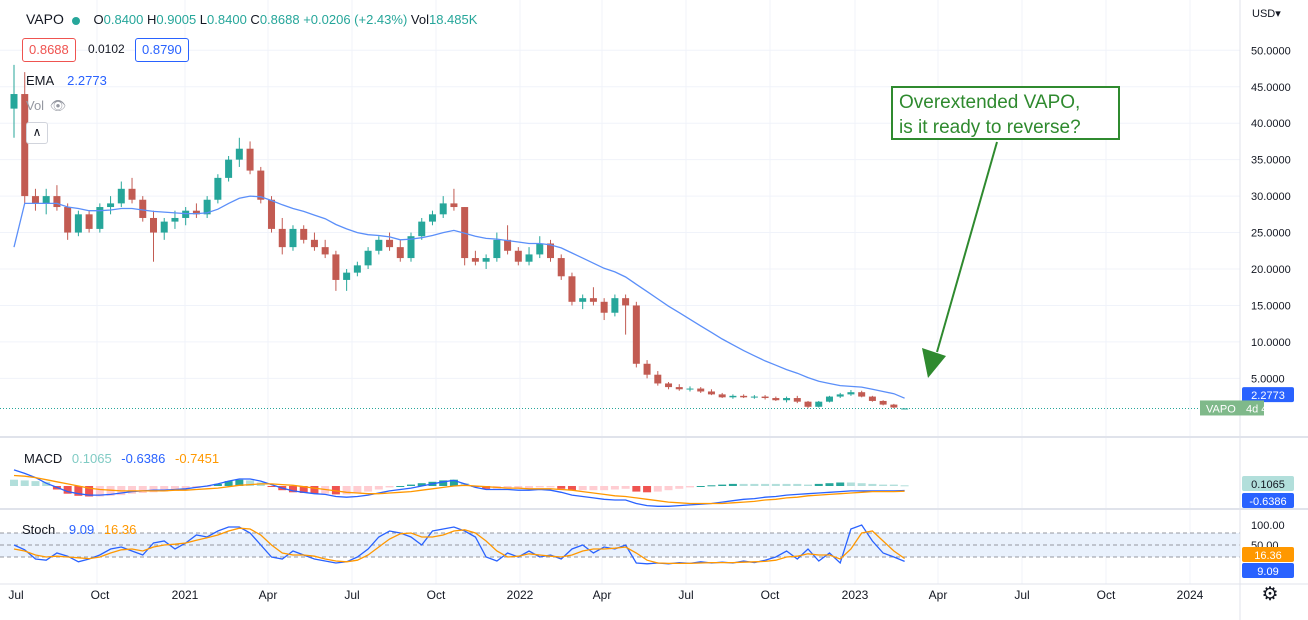 This screenshot has width=1308, height=620. I want to click on ema-price-tag: 2.2773, so click(1268, 396).